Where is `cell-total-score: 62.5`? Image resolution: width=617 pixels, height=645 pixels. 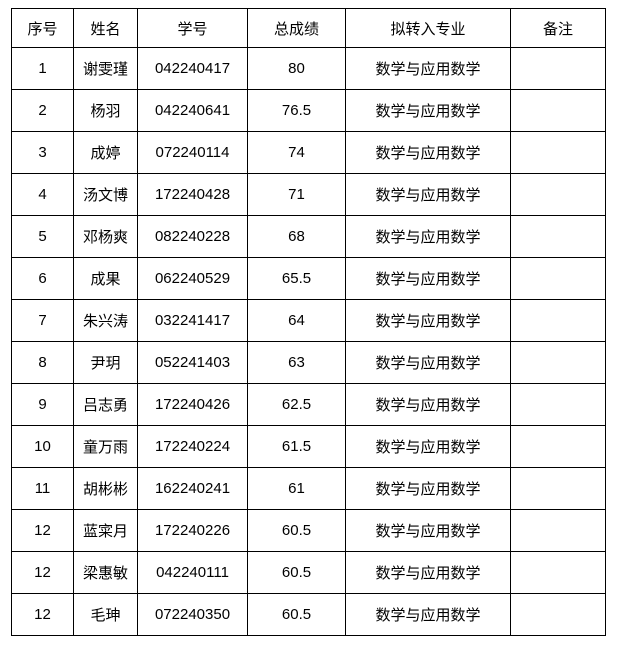
cell-total-score: 62.5 is located at coordinates (296, 404).